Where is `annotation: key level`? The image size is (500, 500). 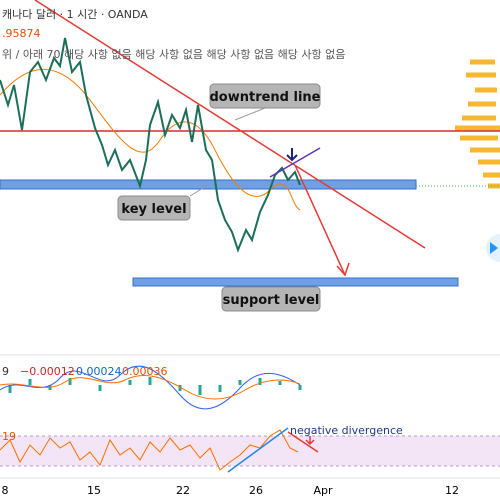 annotation: key level is located at coordinates (153, 209).